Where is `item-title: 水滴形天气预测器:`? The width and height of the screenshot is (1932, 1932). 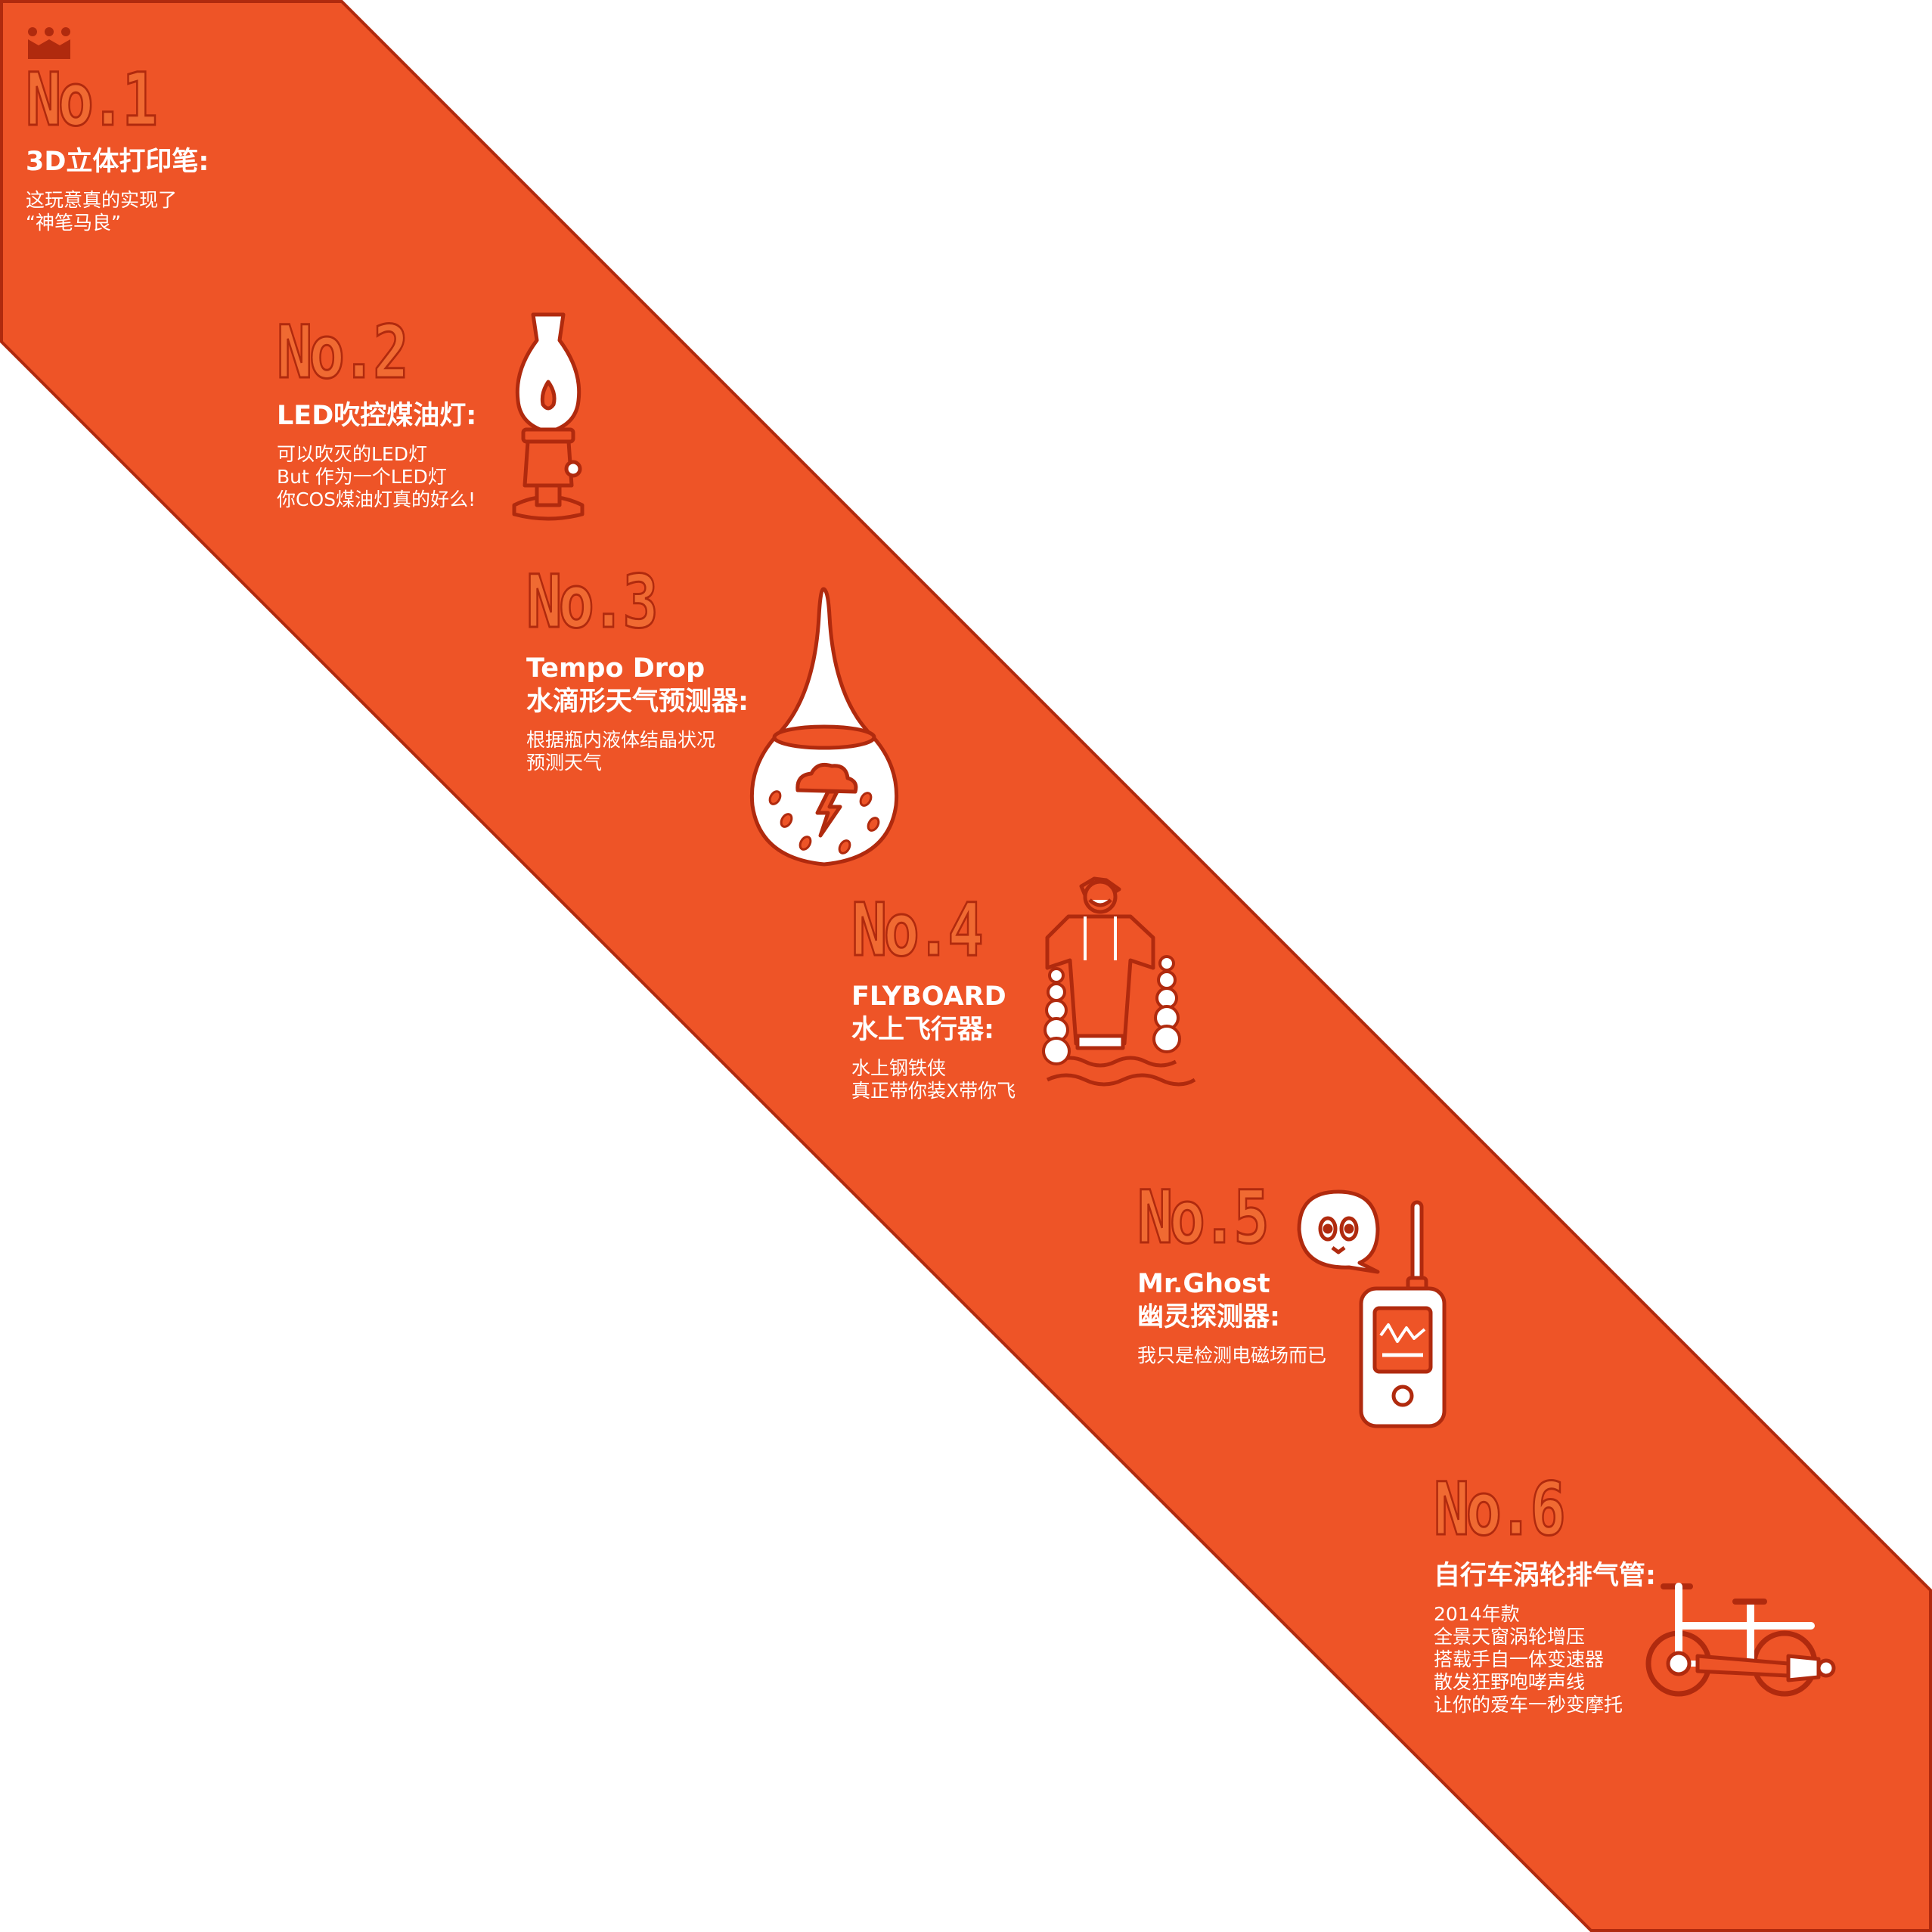 item-title: 水滴形天气预测器: is located at coordinates (638, 702).